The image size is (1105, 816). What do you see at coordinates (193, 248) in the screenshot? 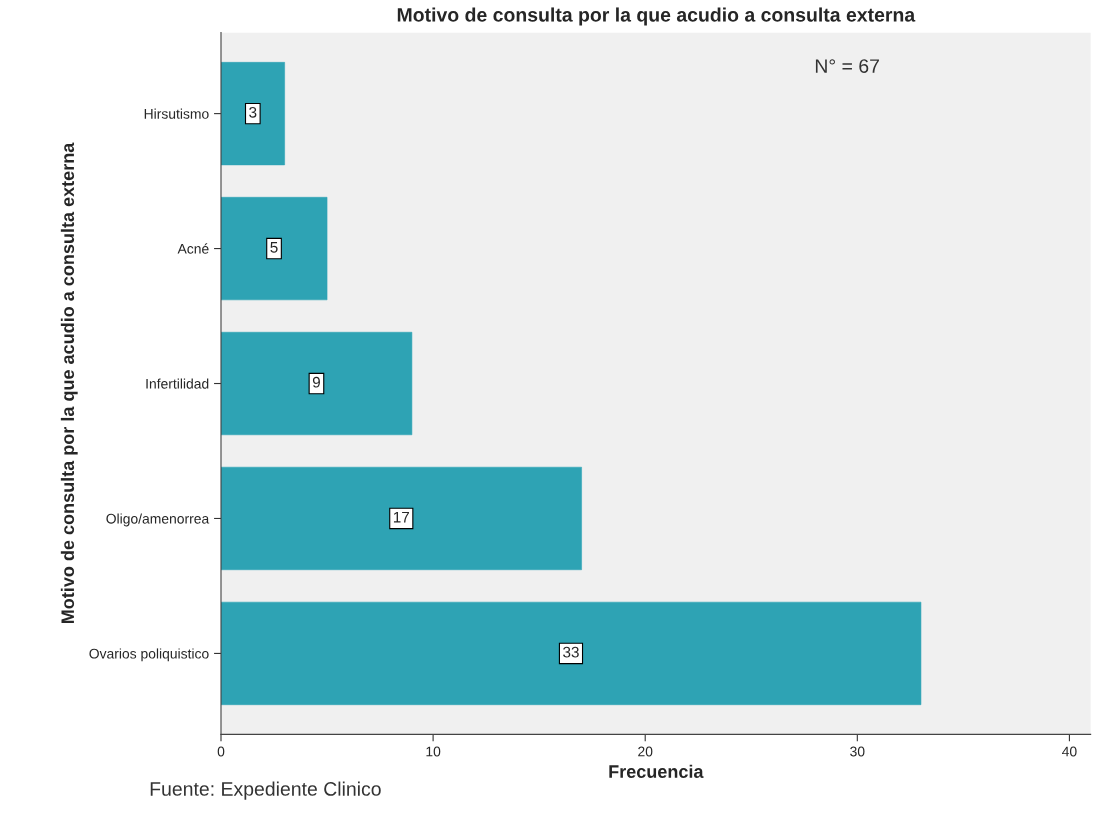
I see `y-tick-label: Acné` at bounding box center [193, 248].